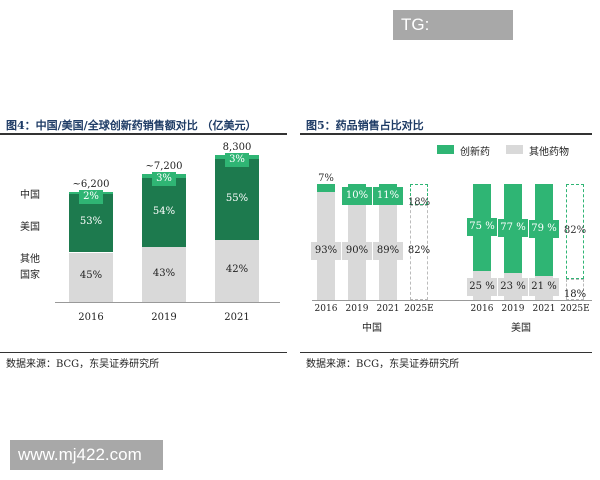 The width and height of the screenshot is (600, 480). I want to click on data-label: 55%, so click(237, 198).